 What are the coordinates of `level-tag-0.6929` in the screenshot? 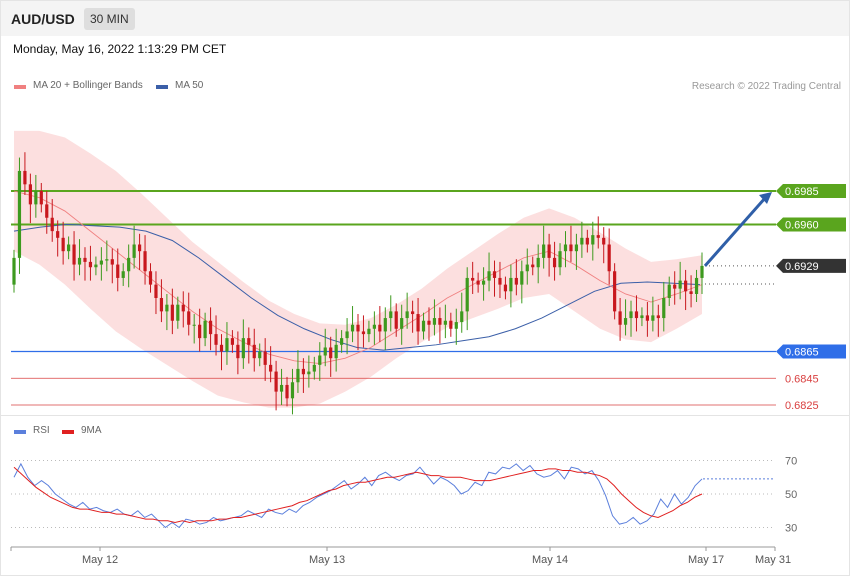 It's located at (811, 265).